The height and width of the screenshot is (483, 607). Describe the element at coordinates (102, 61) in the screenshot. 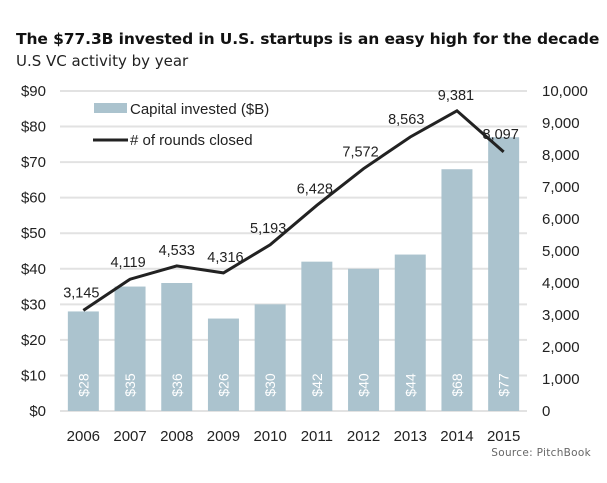

I see `chart-subtitle: U.S VC activity by year` at that location.